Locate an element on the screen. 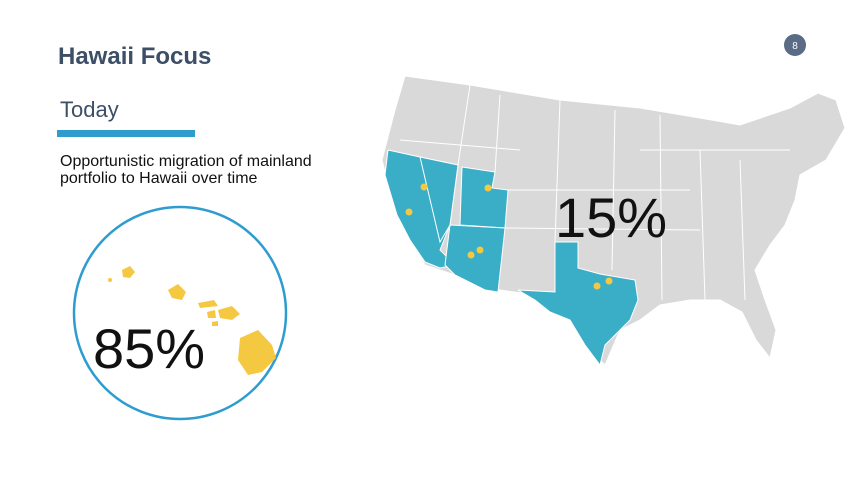 The width and height of the screenshot is (850, 478). body-line: Opportunistic migration of mainland is located at coordinates (186, 161).